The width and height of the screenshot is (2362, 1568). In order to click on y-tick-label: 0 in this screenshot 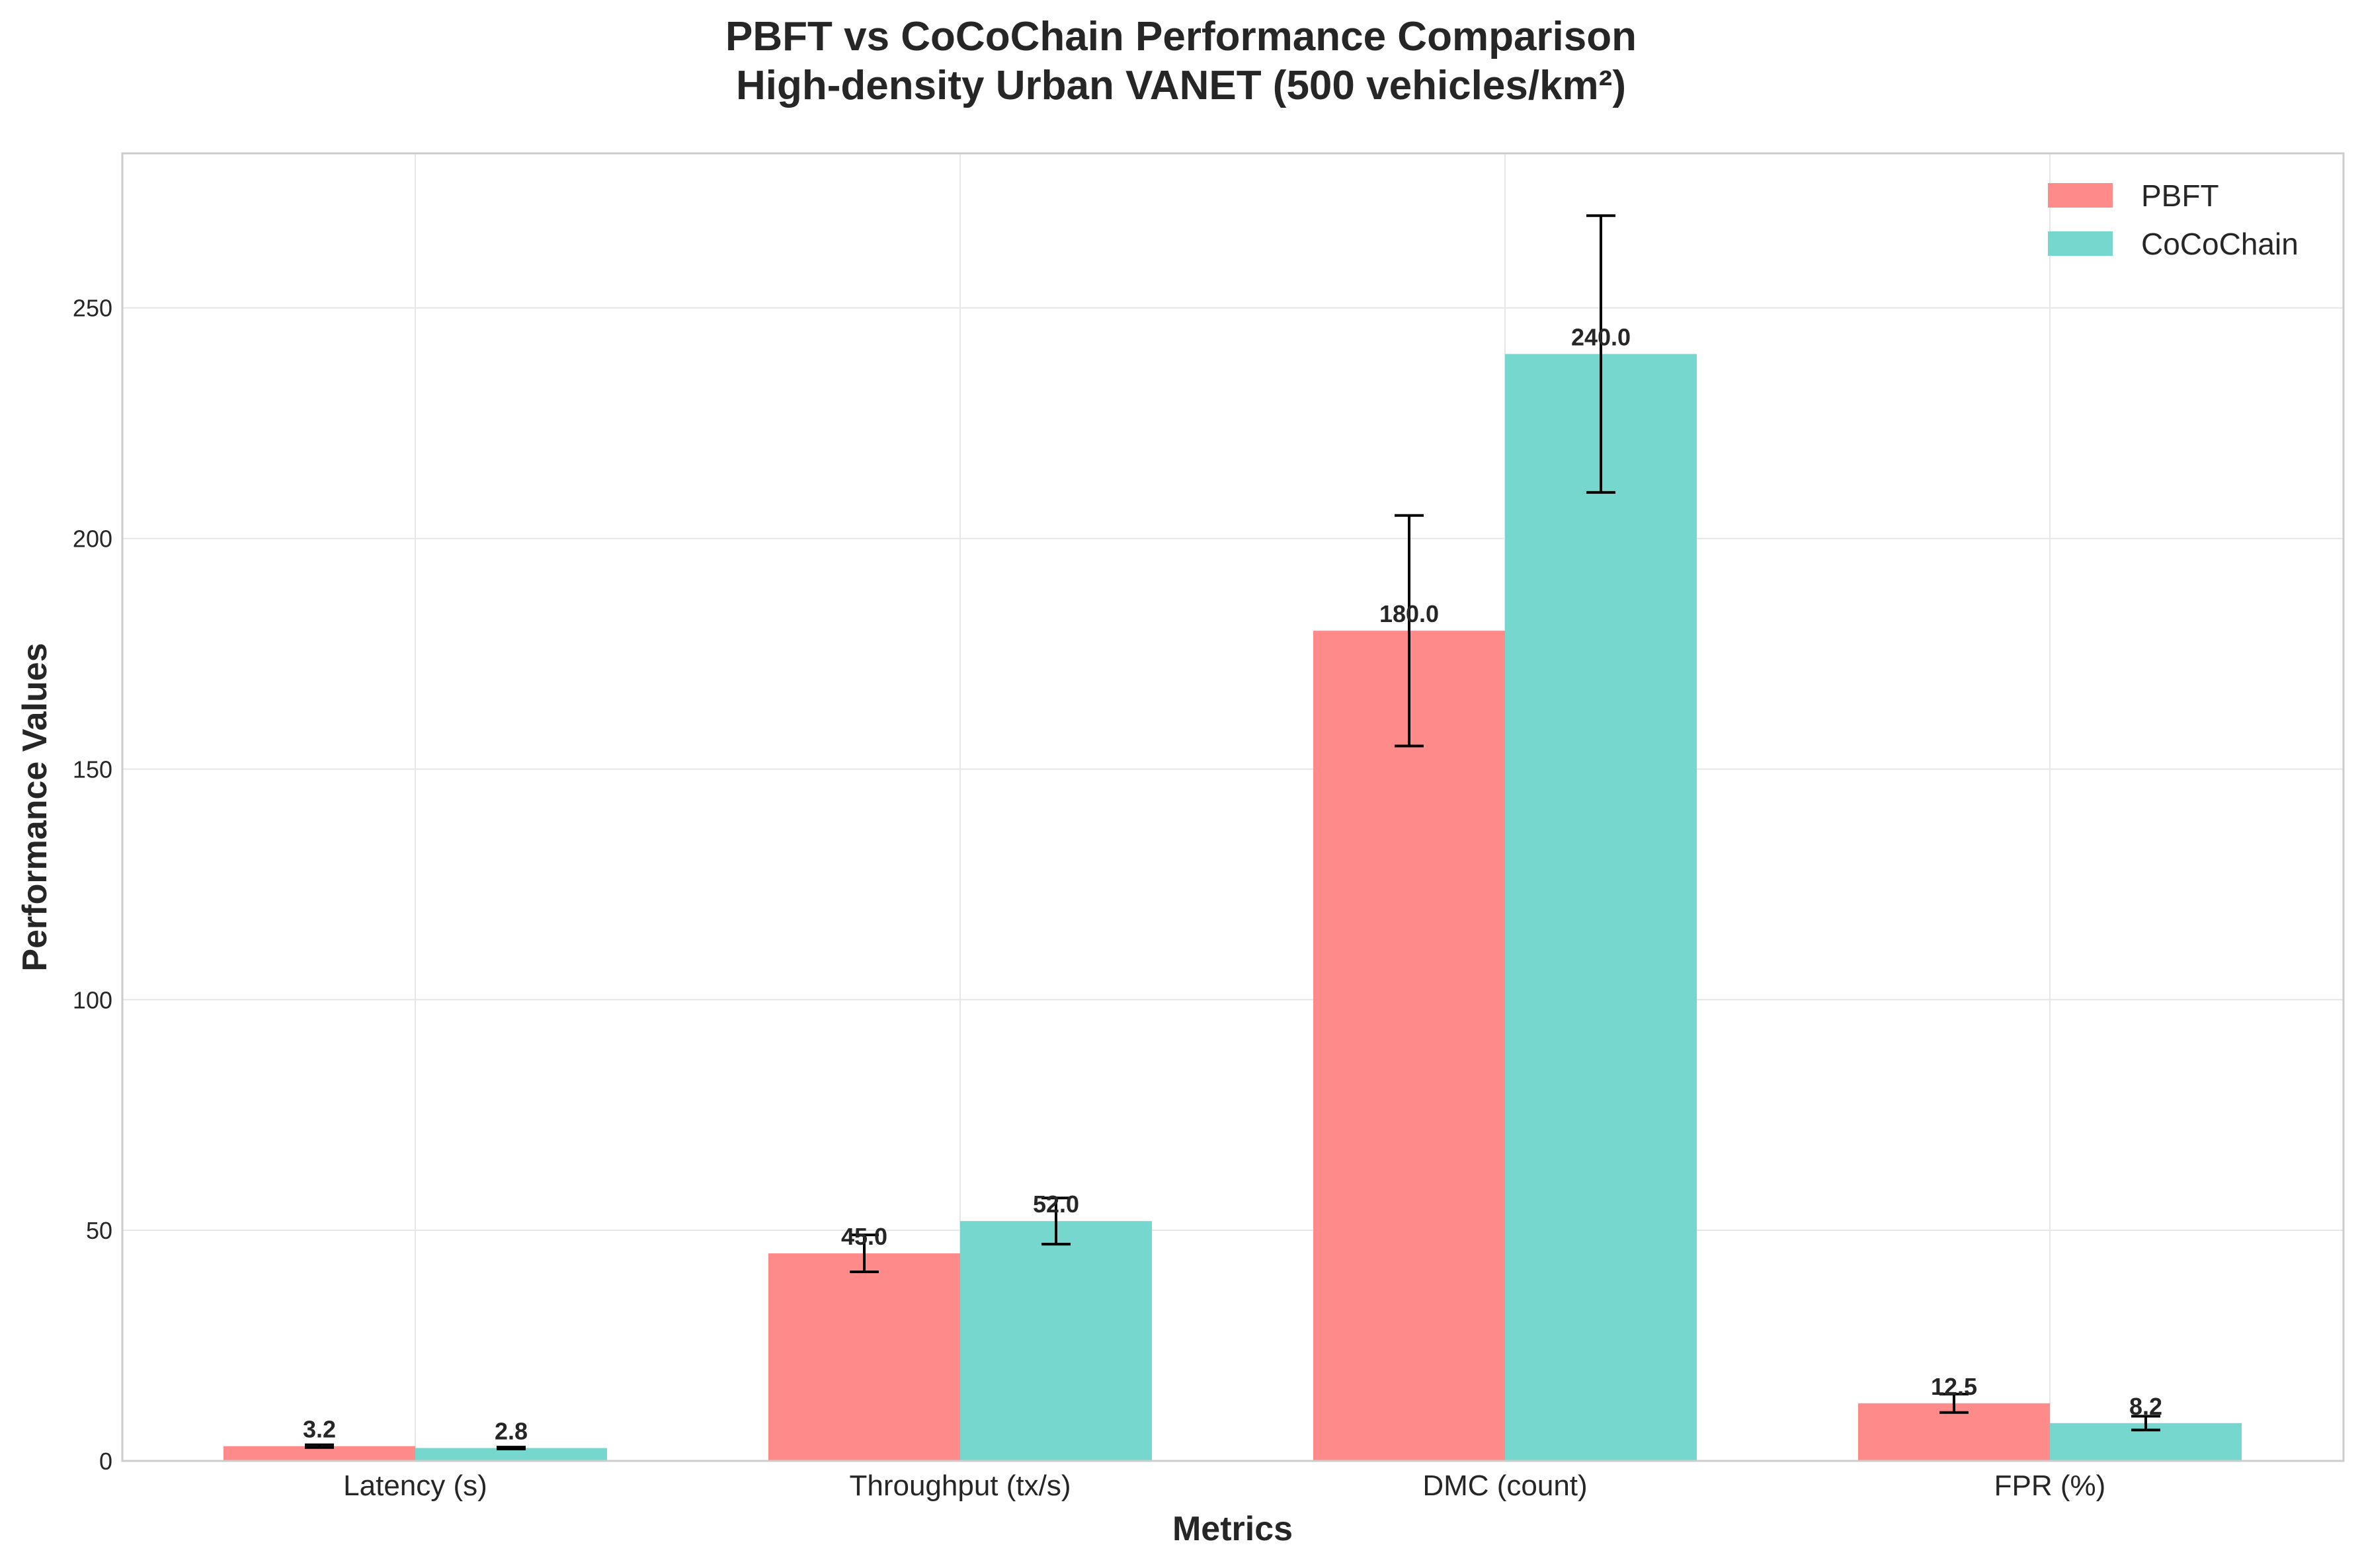, I will do `click(105, 1461)`.